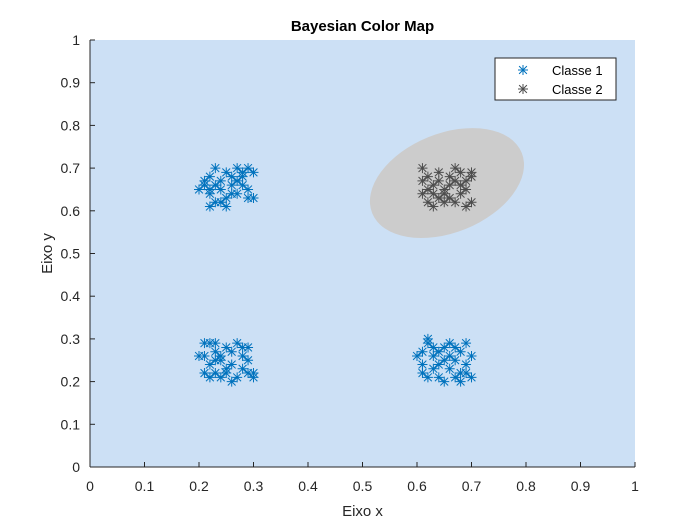 The height and width of the screenshot is (525, 700). I want to click on x-axis-label: Eixo x, so click(362, 511).